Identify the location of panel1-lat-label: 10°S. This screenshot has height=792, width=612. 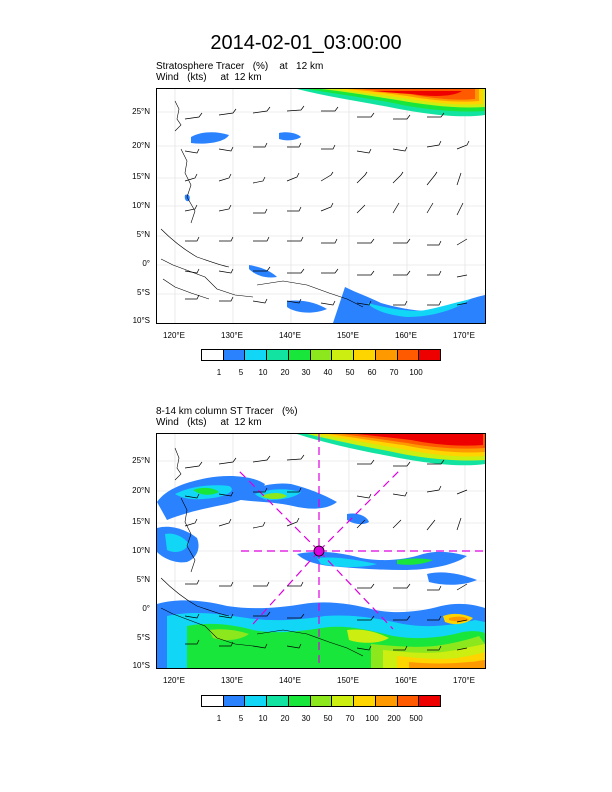
(141, 320).